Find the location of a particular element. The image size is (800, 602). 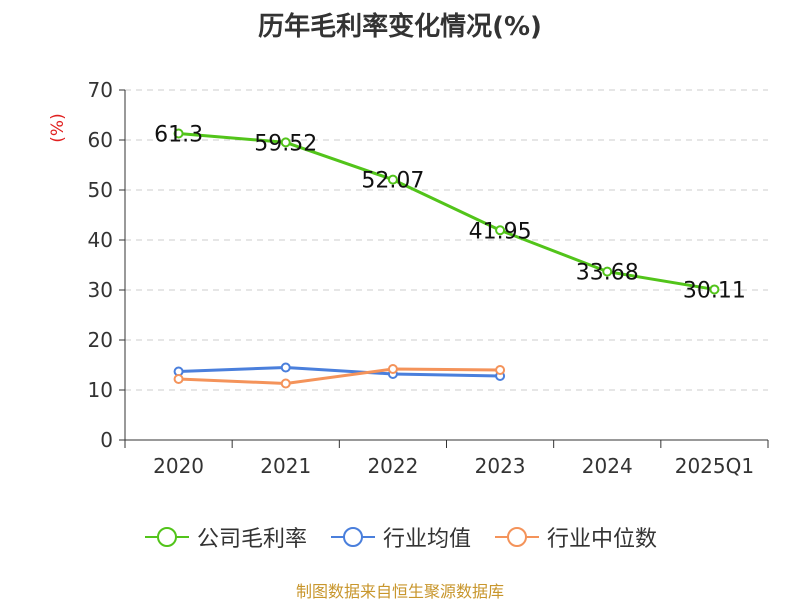

point-s2-2022 is located at coordinates (392, 369).